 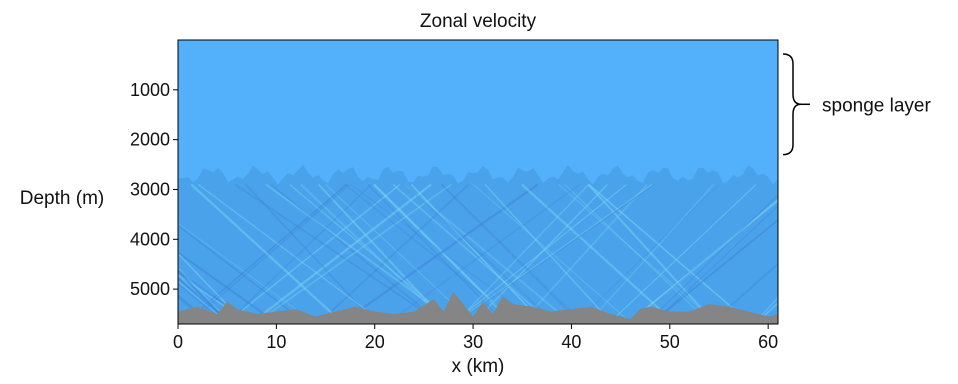 What do you see at coordinates (150, 189) in the screenshot?
I see `y-tick-label: 3000` at bounding box center [150, 189].